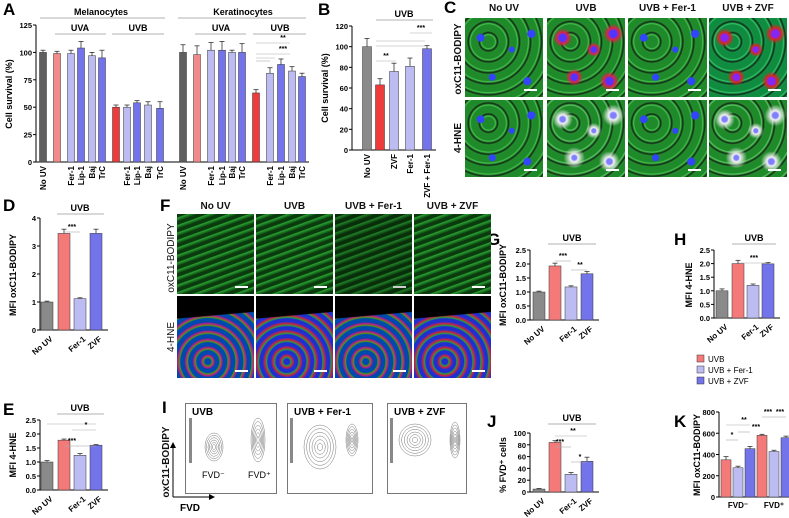  What do you see at coordinates (373, 337) in the screenshot?
I see `micrograph-f-4hne-uvb-fer1` at bounding box center [373, 337].